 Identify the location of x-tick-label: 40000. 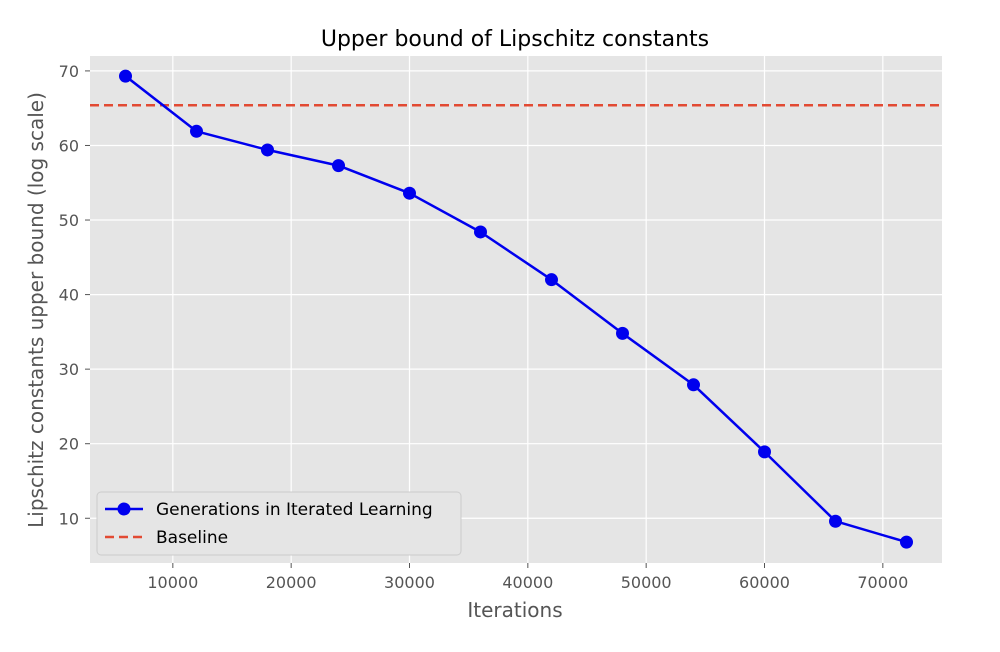
(527, 582).